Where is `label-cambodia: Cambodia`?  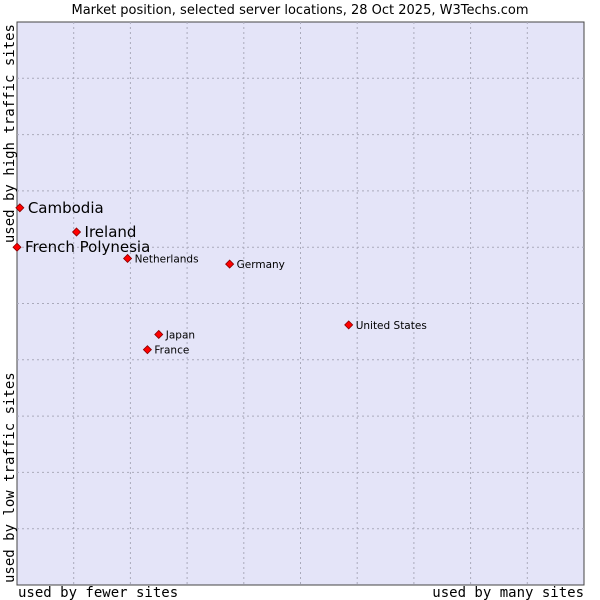
label-cambodia: Cambodia is located at coordinates (66, 208).